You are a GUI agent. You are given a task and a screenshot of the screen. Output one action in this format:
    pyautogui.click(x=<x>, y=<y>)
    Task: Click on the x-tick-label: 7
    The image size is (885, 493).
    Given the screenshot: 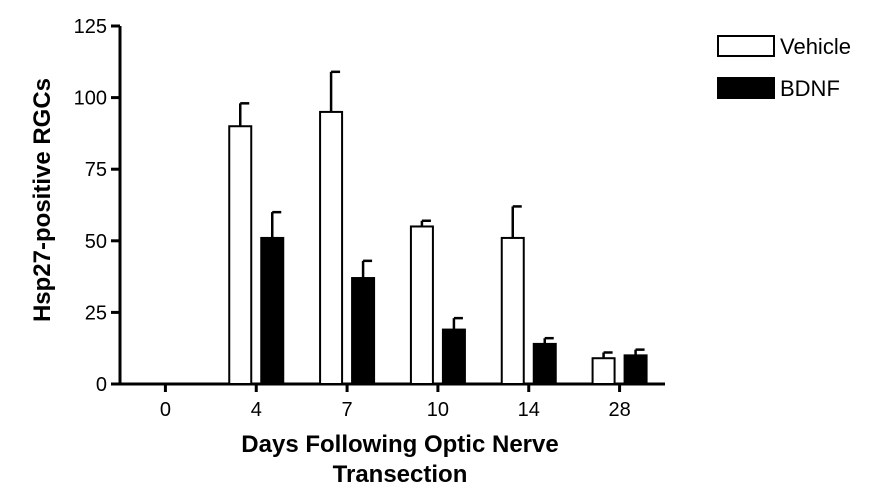 What is the action you would take?
    pyautogui.click(x=347, y=410)
    